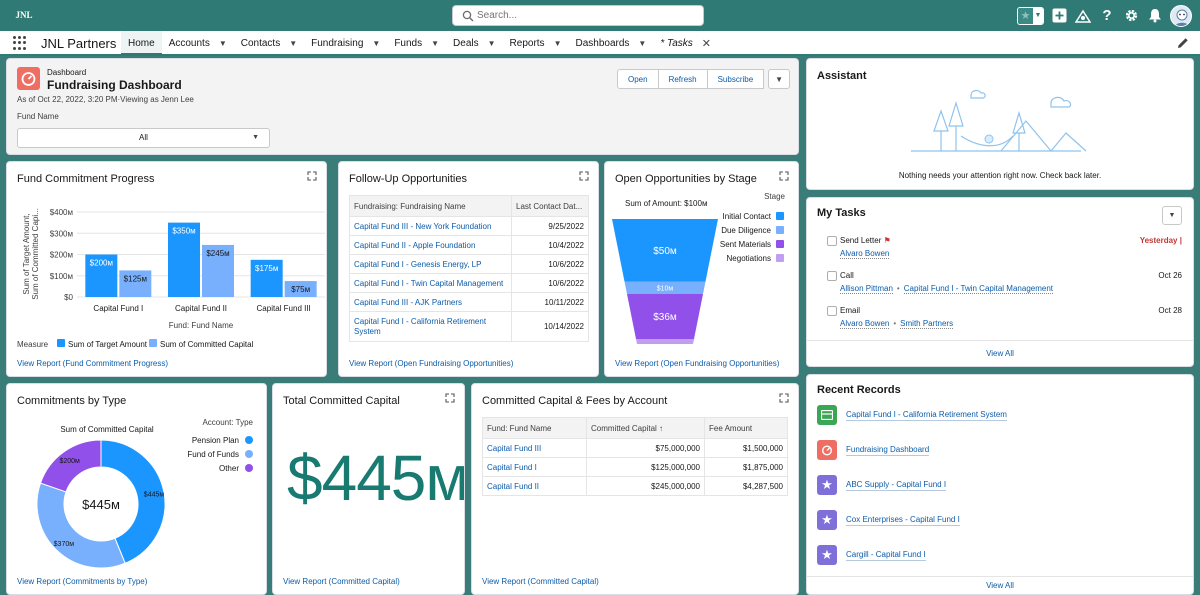  I want to click on column-header: Fund: Fund Name, so click(534, 428).